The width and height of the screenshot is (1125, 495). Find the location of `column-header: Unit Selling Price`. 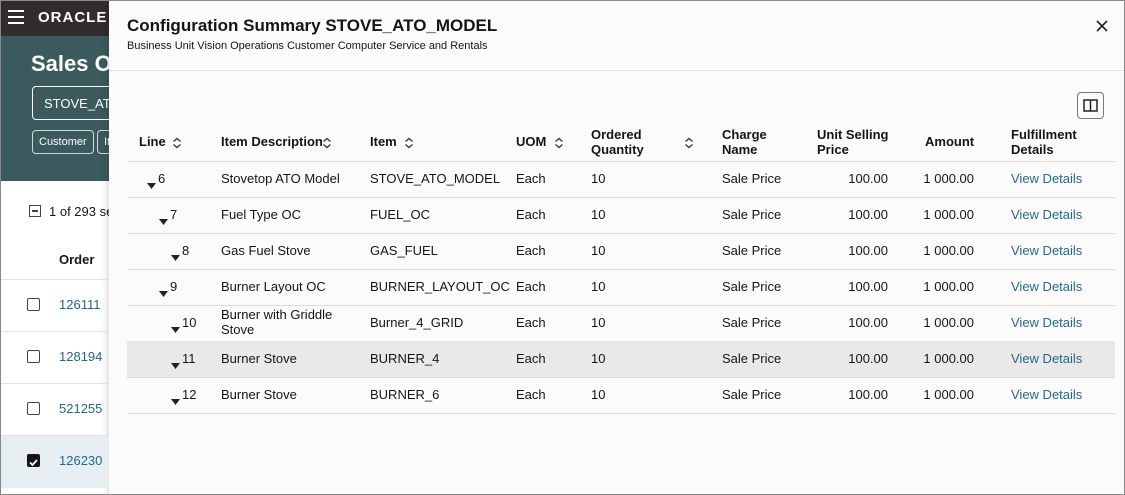

column-header: Unit Selling Price is located at coordinates (853, 142).